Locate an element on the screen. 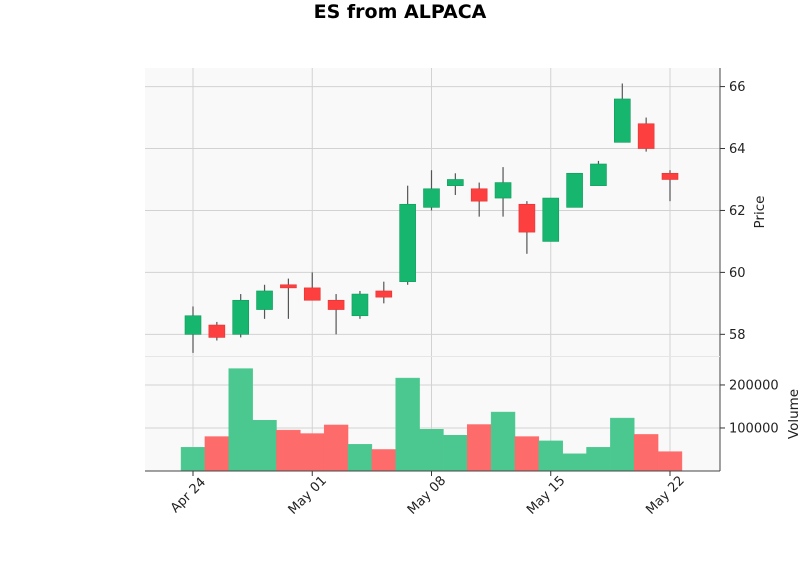 The height and width of the screenshot is (575, 800). volume-axis-label: Volume is located at coordinates (793, 414).